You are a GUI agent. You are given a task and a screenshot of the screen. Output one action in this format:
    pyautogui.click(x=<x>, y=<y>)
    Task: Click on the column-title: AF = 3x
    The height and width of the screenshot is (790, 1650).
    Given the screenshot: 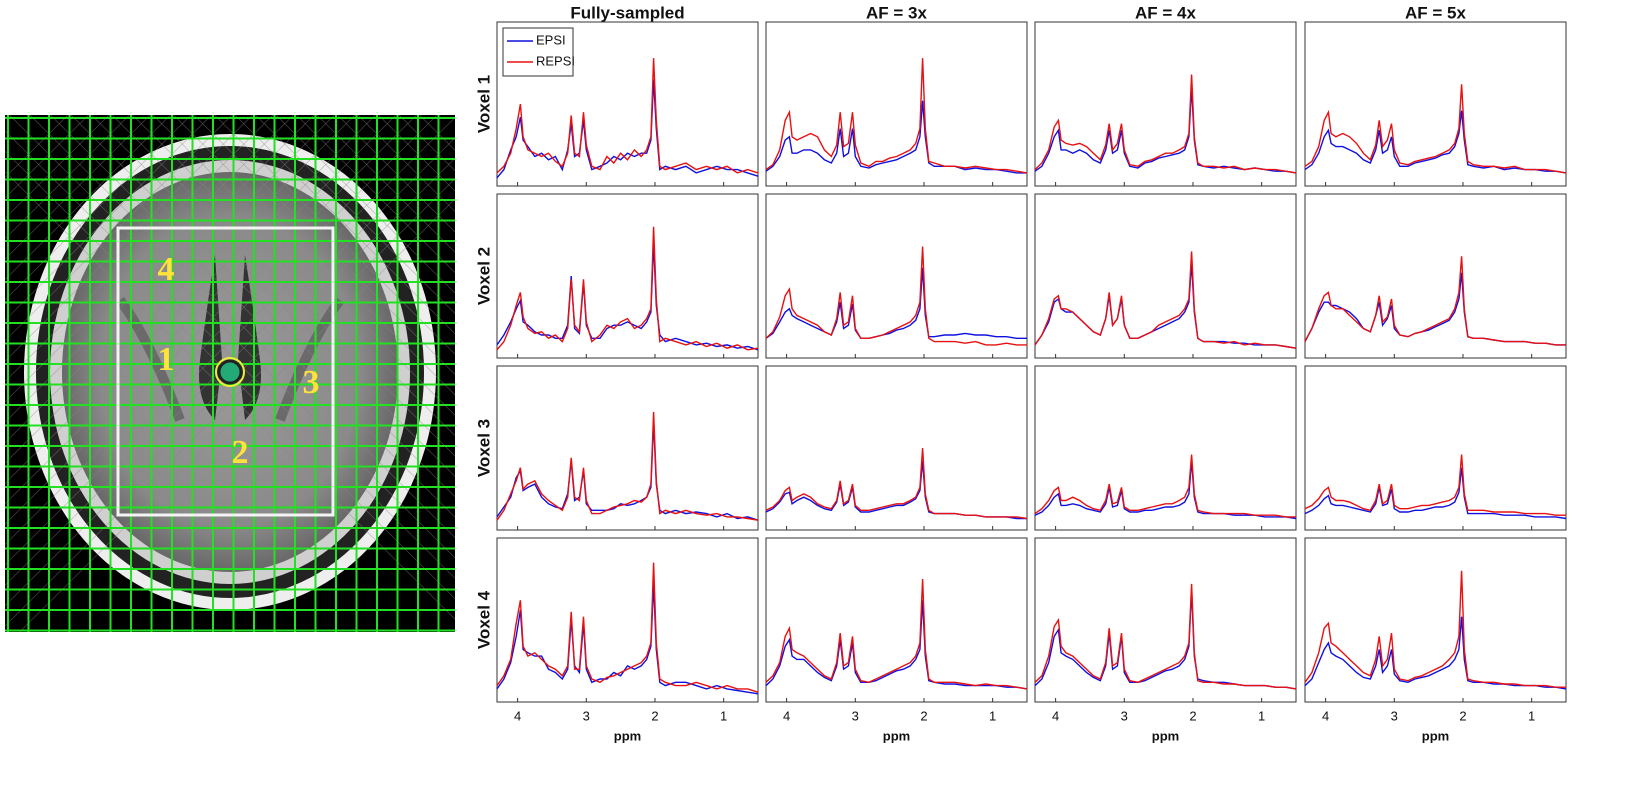 What is the action you would take?
    pyautogui.click(x=896, y=12)
    